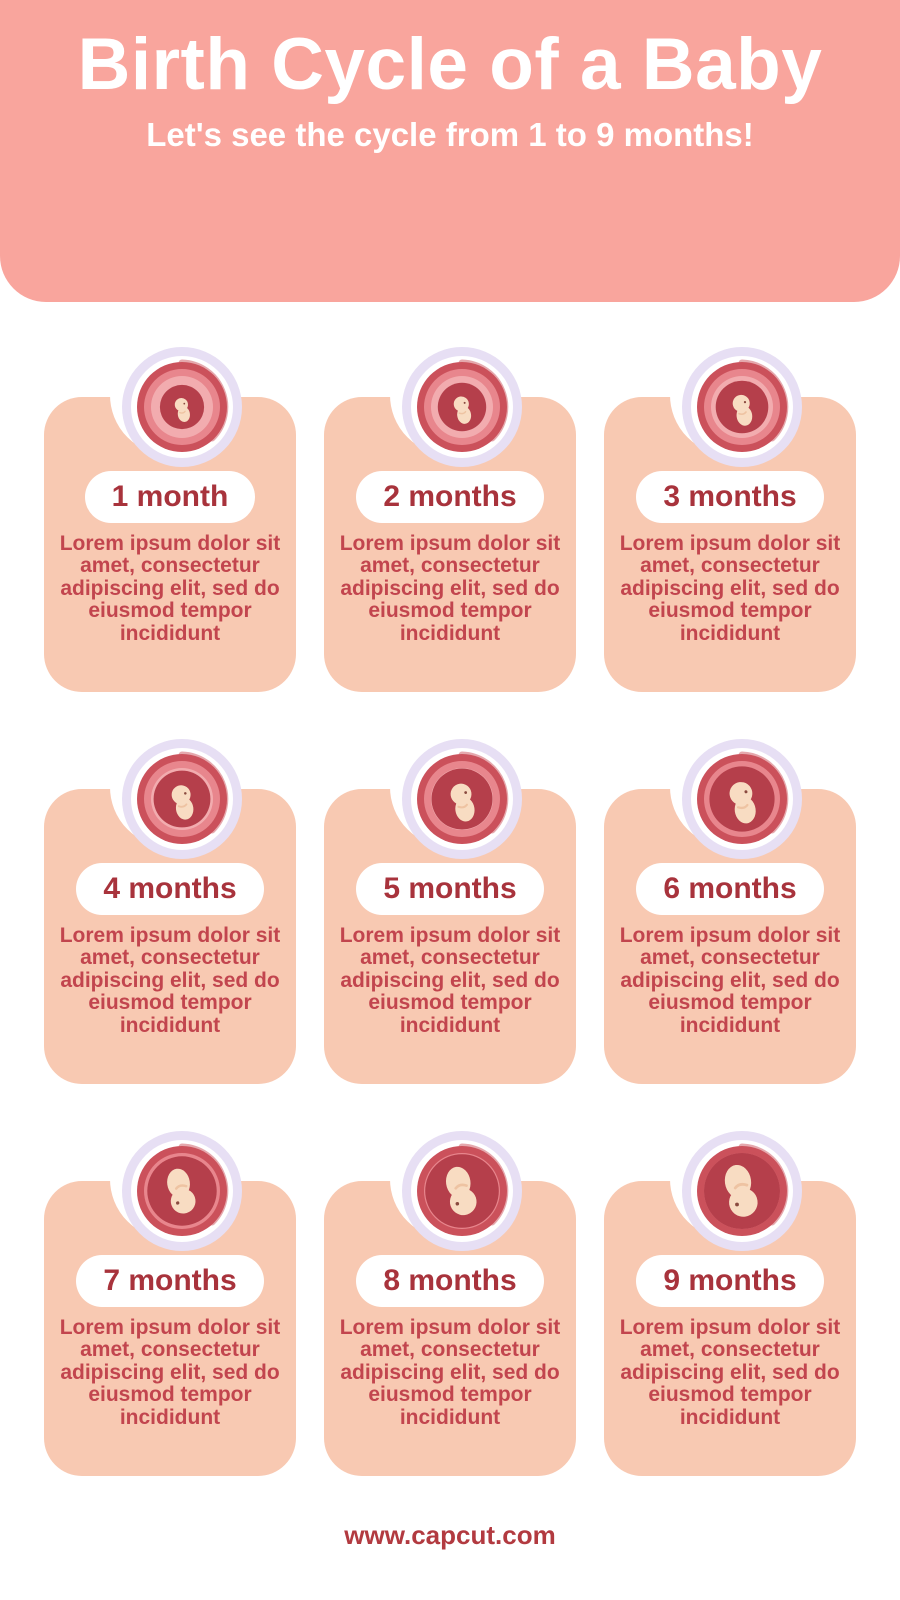 The height and width of the screenshot is (1600, 900). Describe the element at coordinates (742, 1191) in the screenshot. I see `fetus-in-womb-month-9-icon` at that location.